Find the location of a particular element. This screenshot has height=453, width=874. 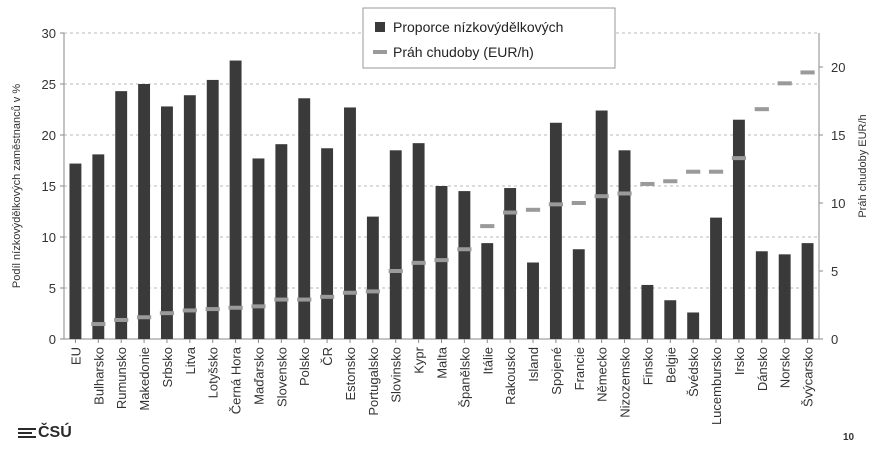

y-axis-right-title: Práh chudoby EUR/h is located at coordinates (863, 165).